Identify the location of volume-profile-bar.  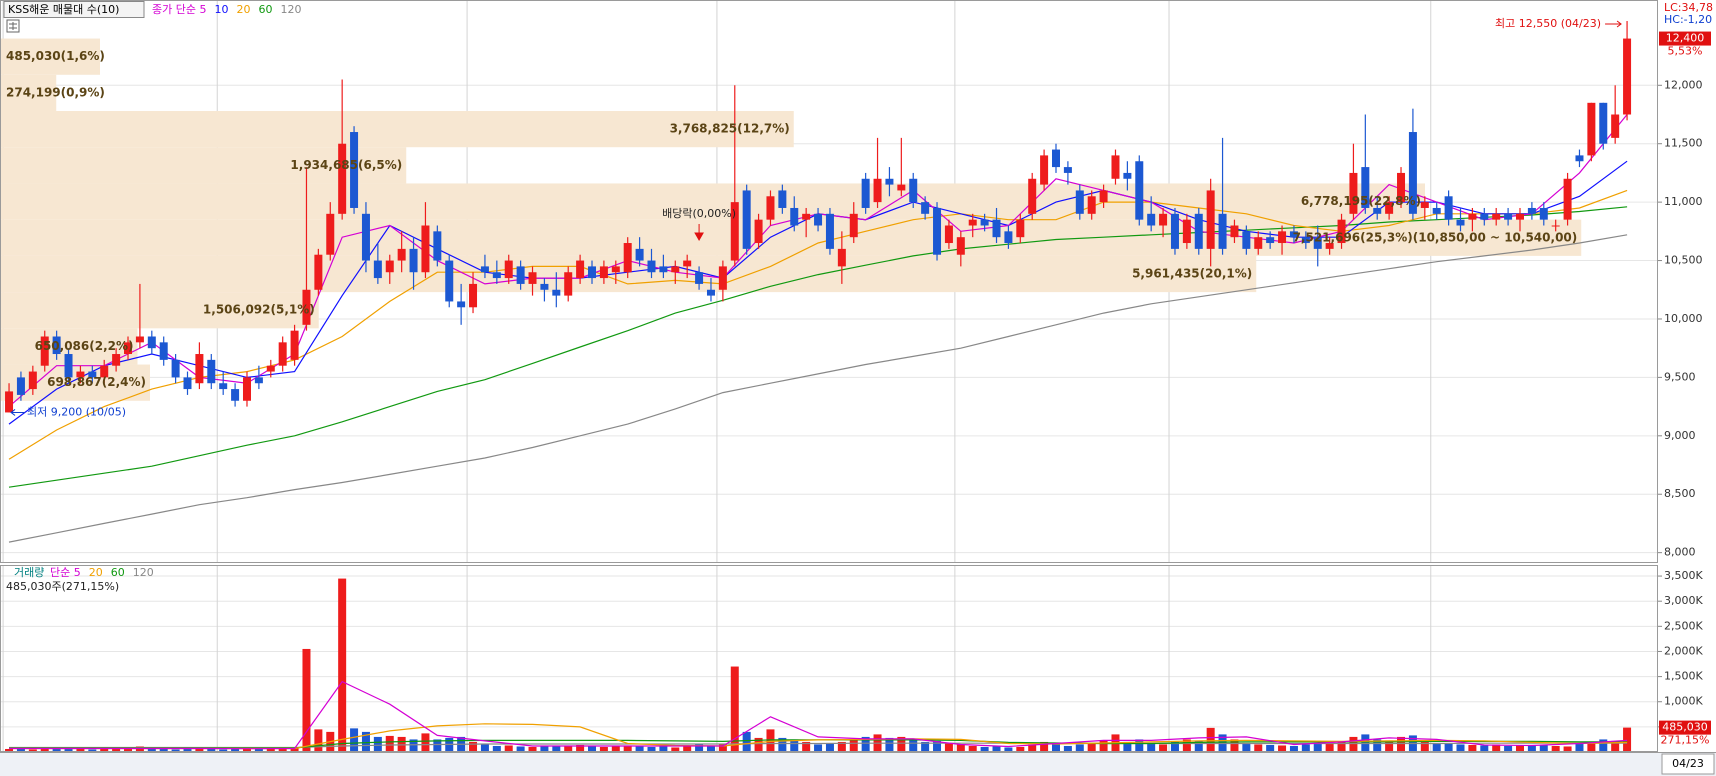
(28, 92).